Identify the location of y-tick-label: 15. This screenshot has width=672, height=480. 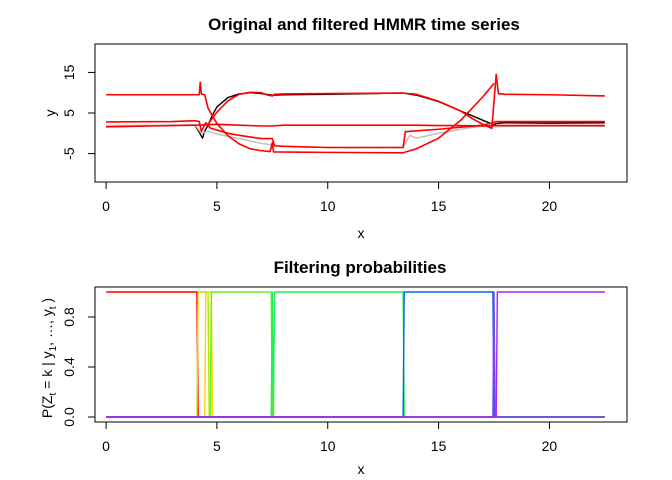
(69, 72).